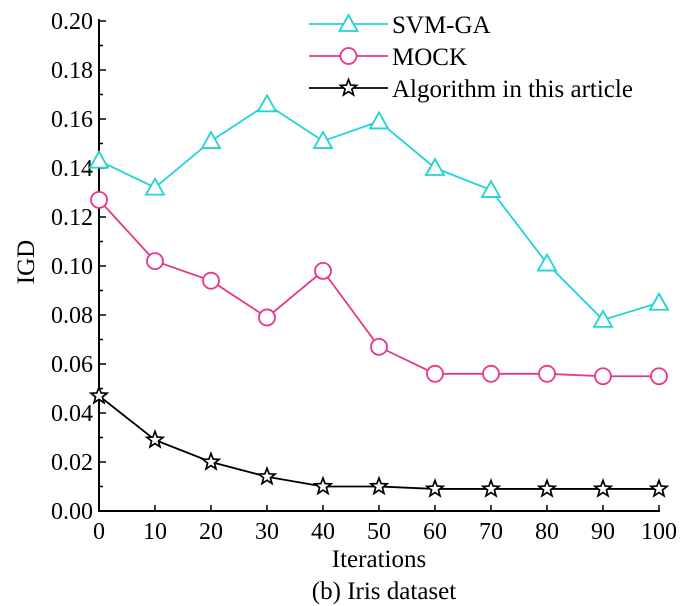 This screenshot has height=606, width=684. Describe the element at coordinates (388, 57) in the screenshot. I see `legend-entry: MOCK` at that location.